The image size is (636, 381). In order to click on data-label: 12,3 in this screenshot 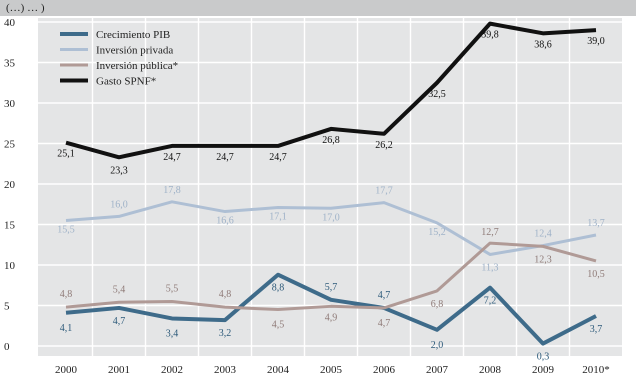, I will do `click(543, 259)`.